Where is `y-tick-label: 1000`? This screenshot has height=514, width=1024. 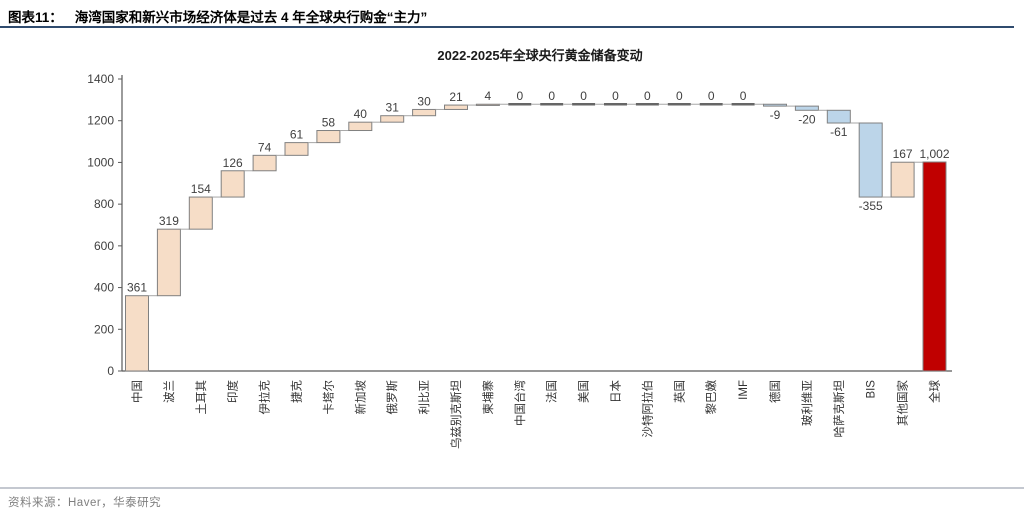
y-tick-label: 1000 is located at coordinates (100, 162).